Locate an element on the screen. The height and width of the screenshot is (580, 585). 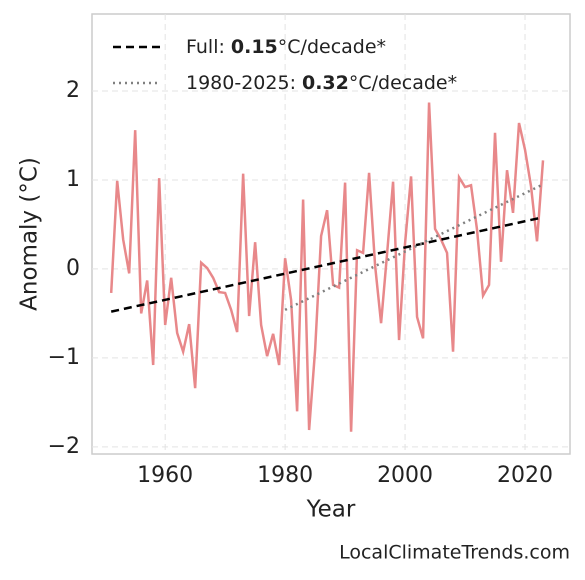
y-tick-label: −2 is located at coordinates (64, 446).